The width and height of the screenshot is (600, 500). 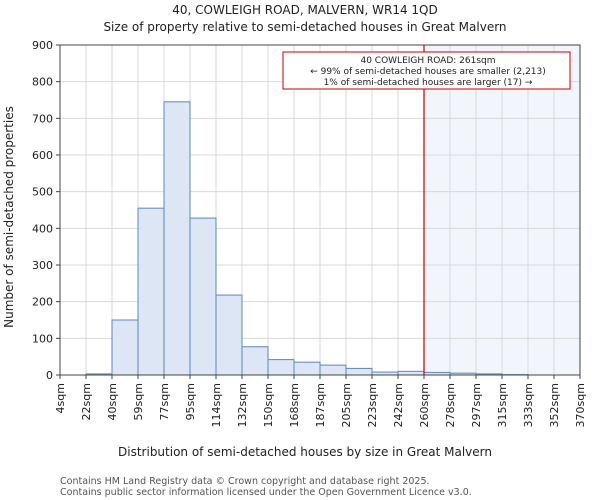 I want to click on chart-title: 40, COWLEIGH ROAD, MALVERN, WR14 1QD, so click(x=304, y=10).